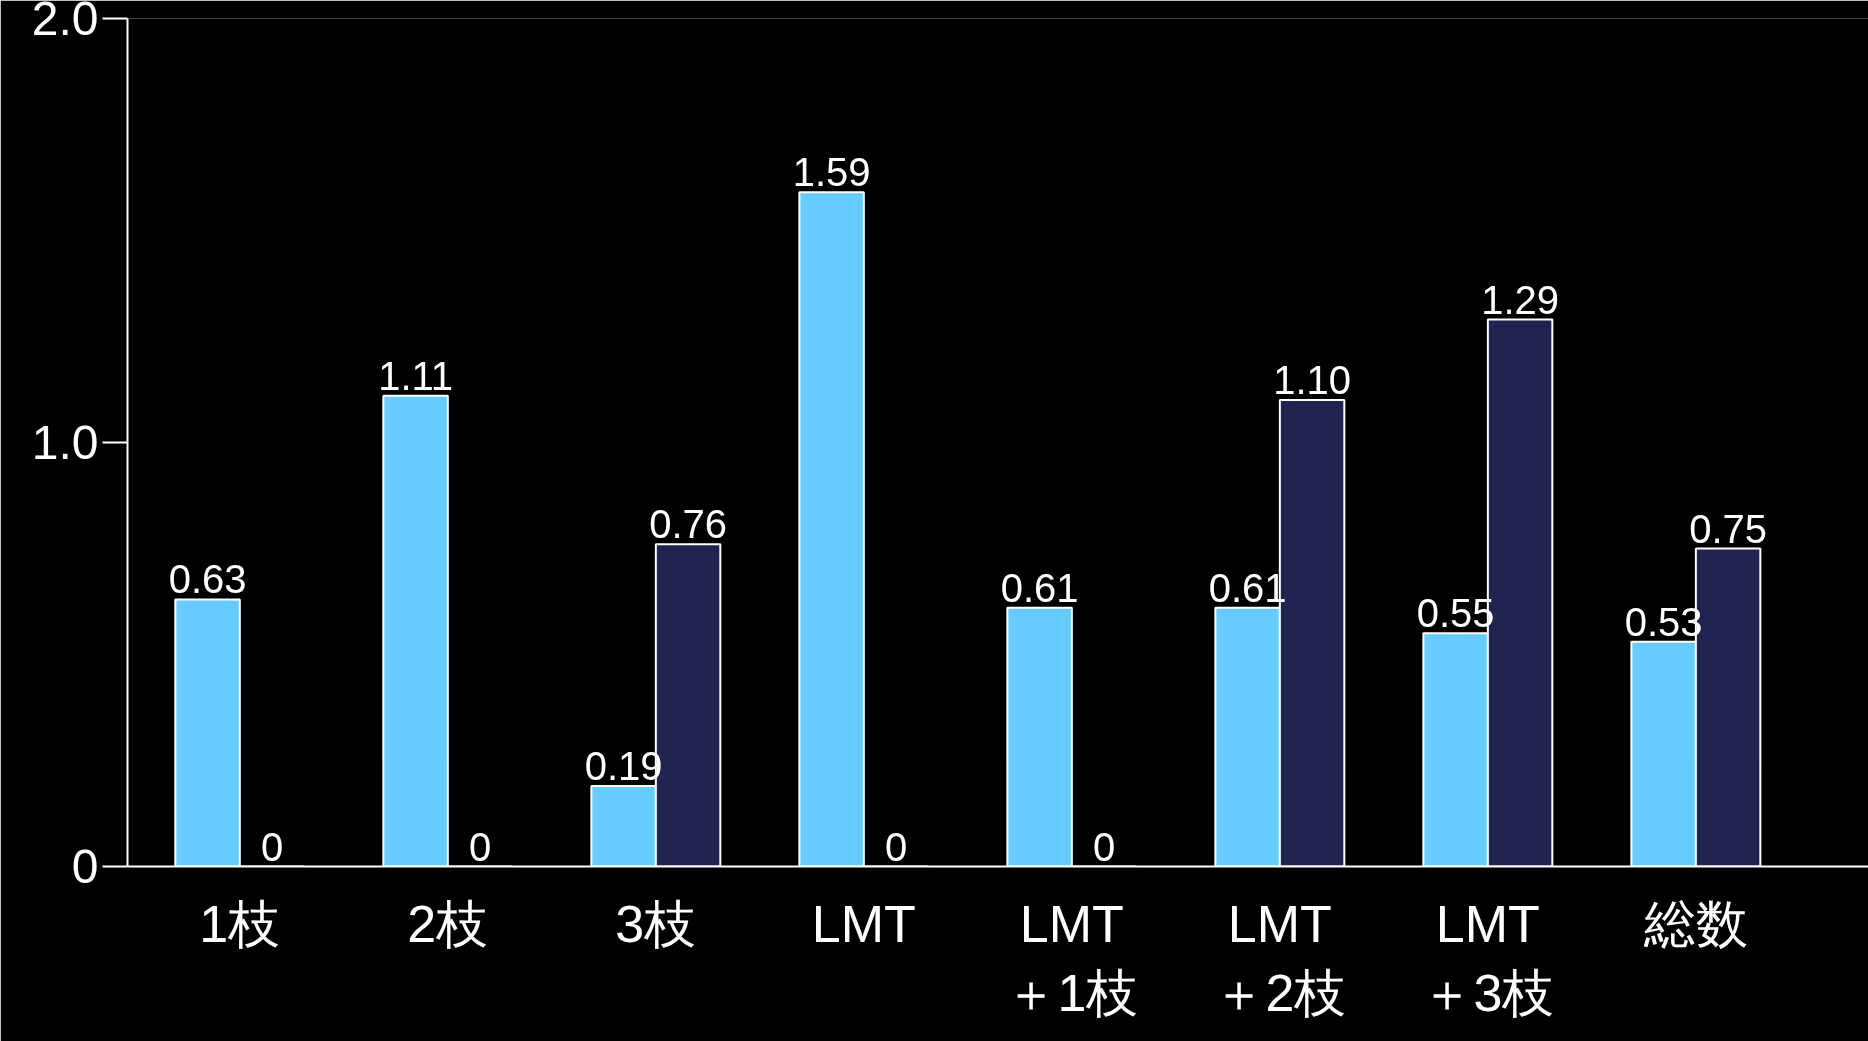 This screenshot has width=1868, height=1041. What do you see at coordinates (207, 579) in the screenshot?
I see `data-label: 0.63` at bounding box center [207, 579].